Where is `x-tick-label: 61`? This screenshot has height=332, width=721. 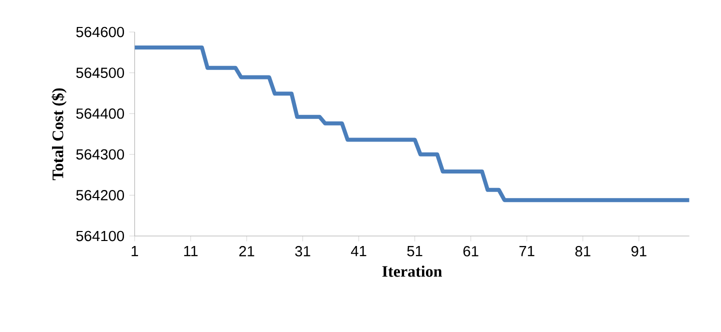
x-tick-label: 61 is located at coordinates (470, 251).